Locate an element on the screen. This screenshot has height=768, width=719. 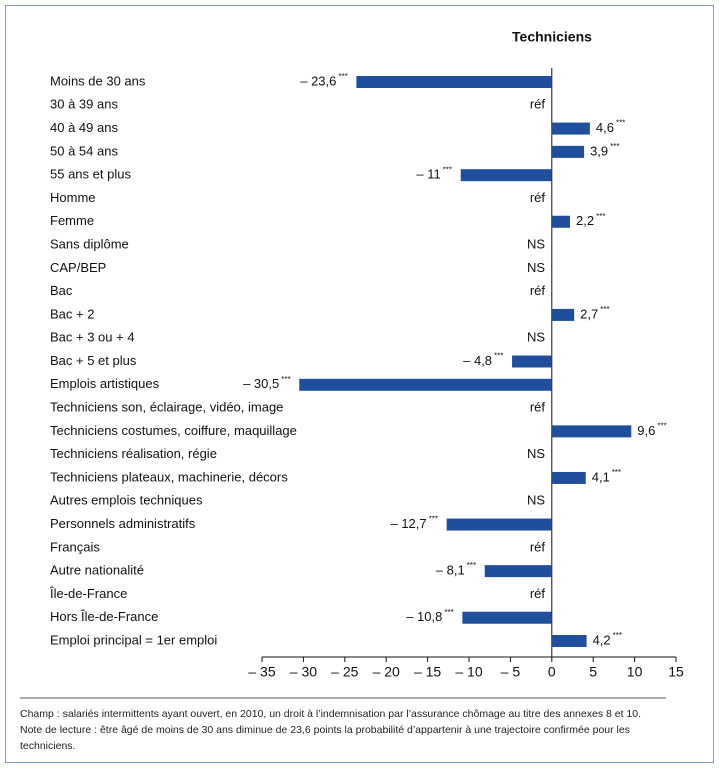
category-label: 50 à 54 ans is located at coordinates (84, 150).